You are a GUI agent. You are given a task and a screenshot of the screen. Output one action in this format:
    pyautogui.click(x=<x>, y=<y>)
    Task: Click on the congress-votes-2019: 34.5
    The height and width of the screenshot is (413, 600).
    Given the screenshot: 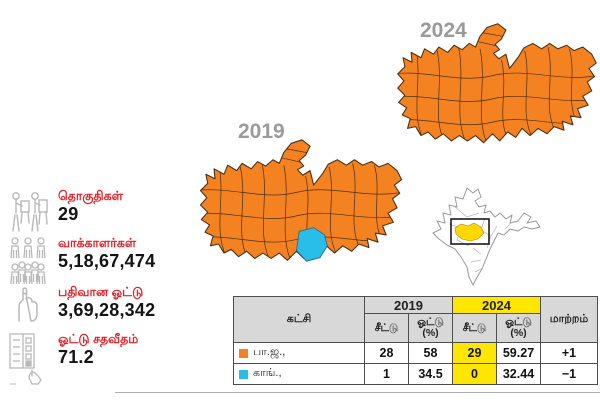 What is the action you would take?
    pyautogui.click(x=430, y=374)
    